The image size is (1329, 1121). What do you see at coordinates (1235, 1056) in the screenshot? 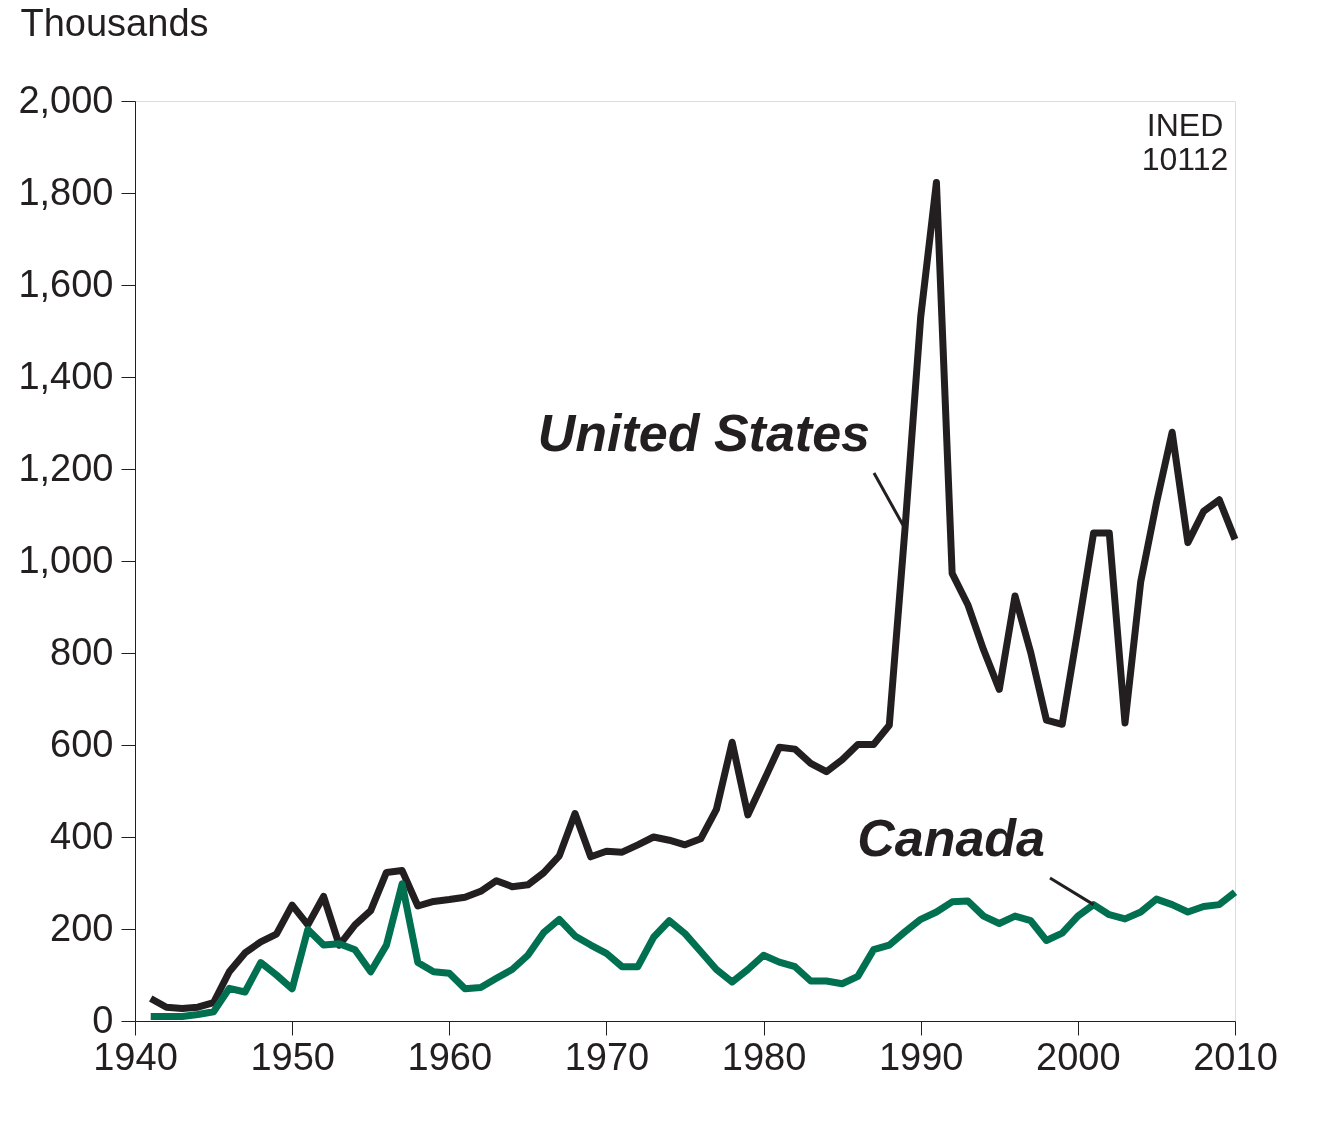
I see `x-tick-label: 2010` at bounding box center [1235, 1056].